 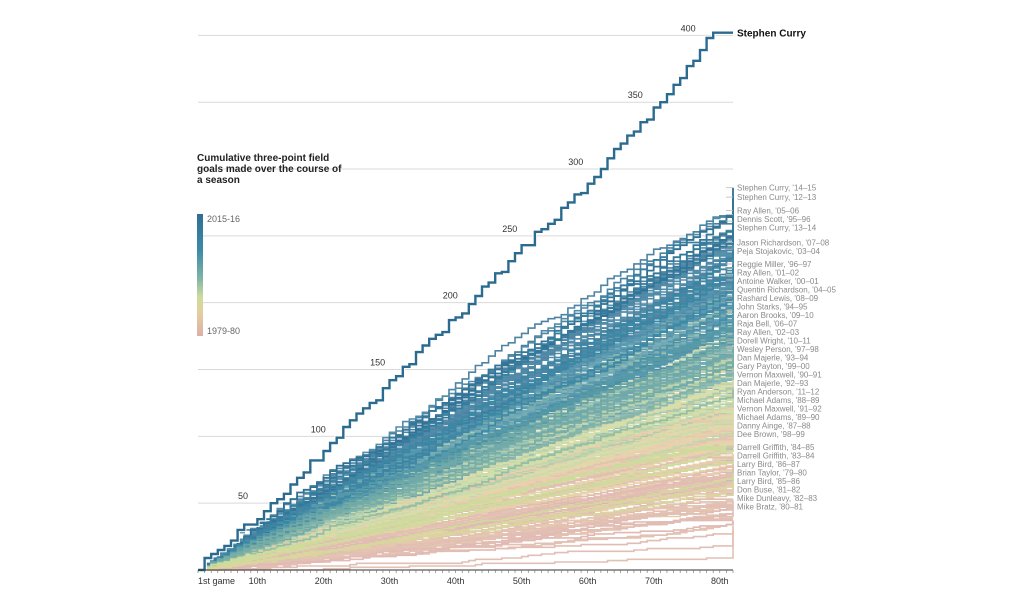 I want to click on x-tick-label: 40th, so click(x=456, y=581).